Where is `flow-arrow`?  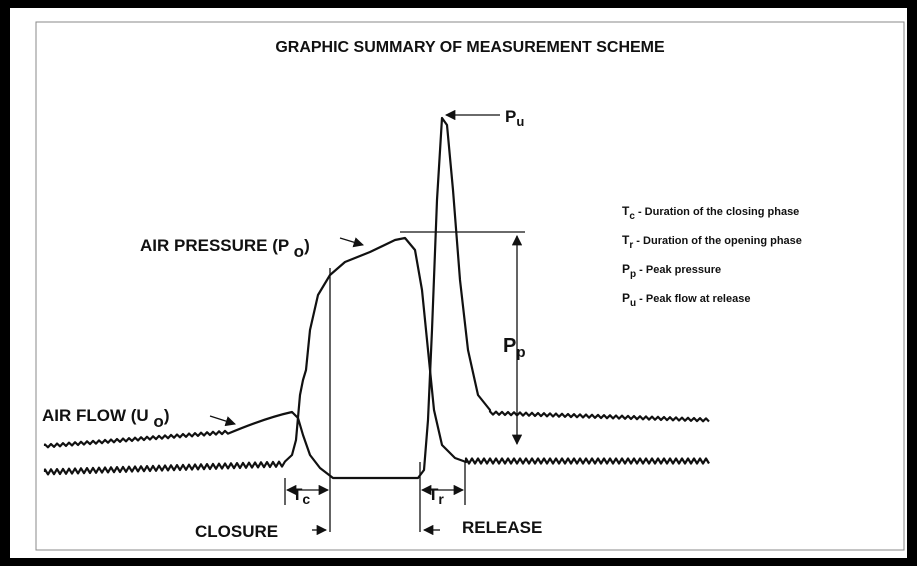 flow-arrow is located at coordinates (222, 421).